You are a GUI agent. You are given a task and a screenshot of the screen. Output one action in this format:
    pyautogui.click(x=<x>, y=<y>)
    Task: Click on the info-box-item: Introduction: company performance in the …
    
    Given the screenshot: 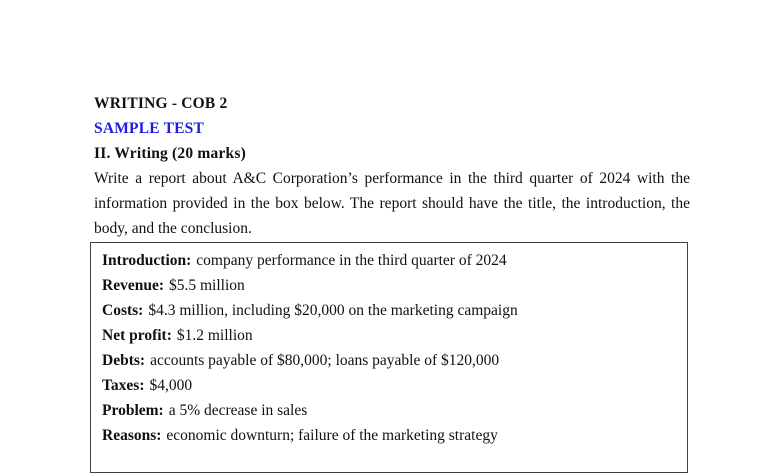 What is the action you would take?
    pyautogui.click(x=389, y=260)
    